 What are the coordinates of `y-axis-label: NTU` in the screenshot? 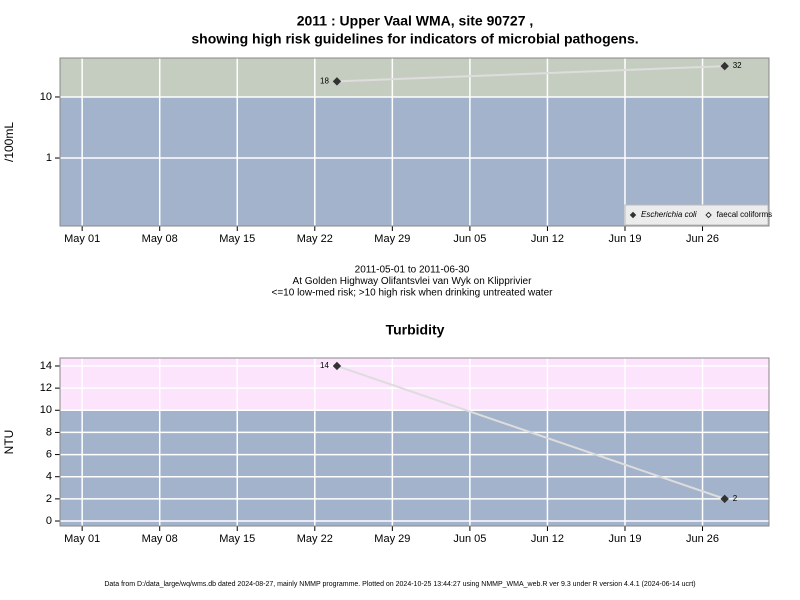 It's located at (9, 442).